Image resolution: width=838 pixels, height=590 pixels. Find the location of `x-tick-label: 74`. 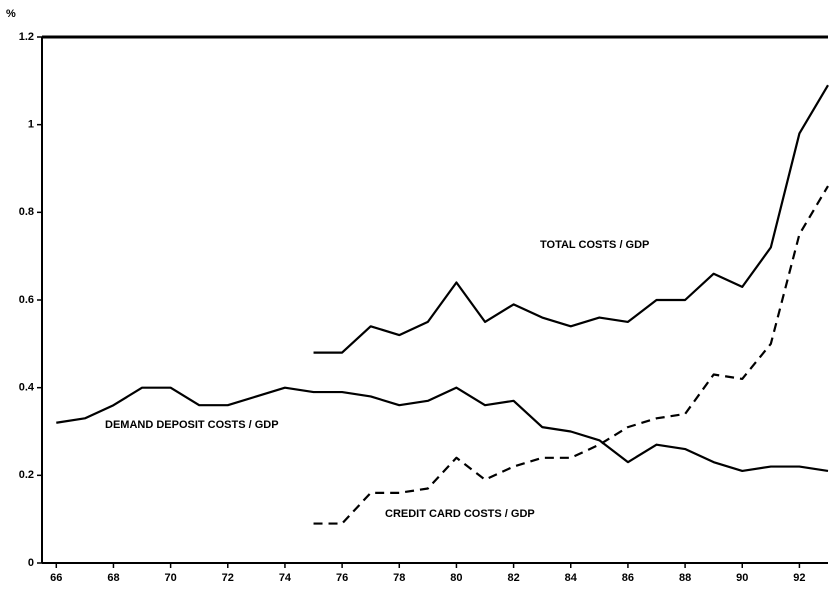

x-tick-label: 74 is located at coordinates (285, 578).